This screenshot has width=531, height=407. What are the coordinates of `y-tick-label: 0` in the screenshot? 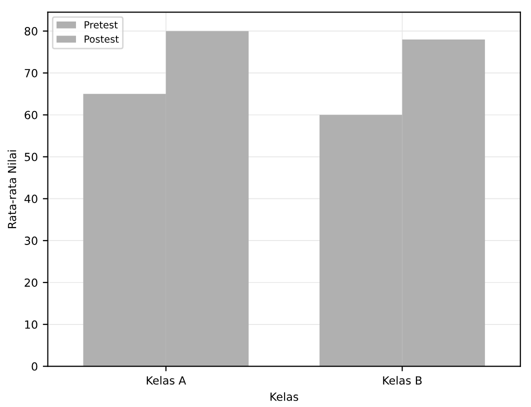 It's located at (35, 366).